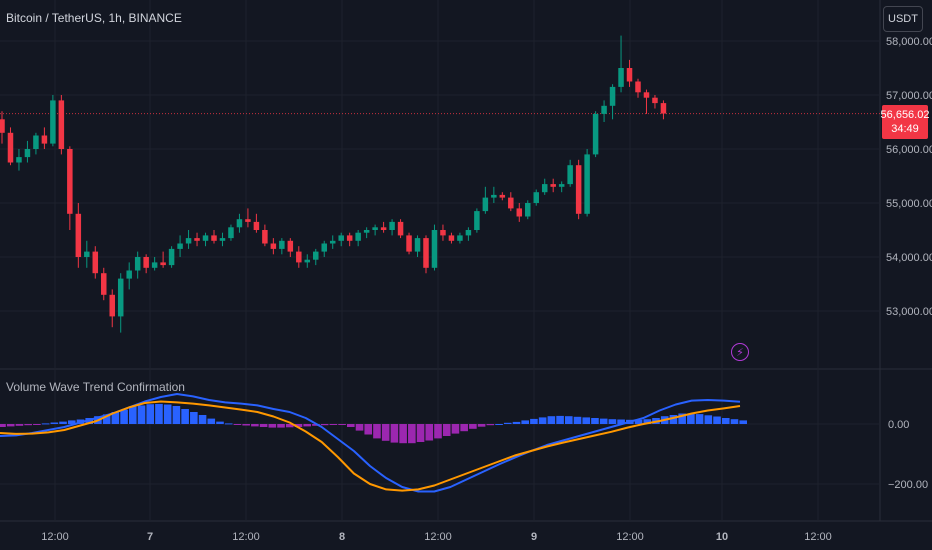  What do you see at coordinates (342, 537) in the screenshot?
I see `time-tick-label: 8` at bounding box center [342, 537].